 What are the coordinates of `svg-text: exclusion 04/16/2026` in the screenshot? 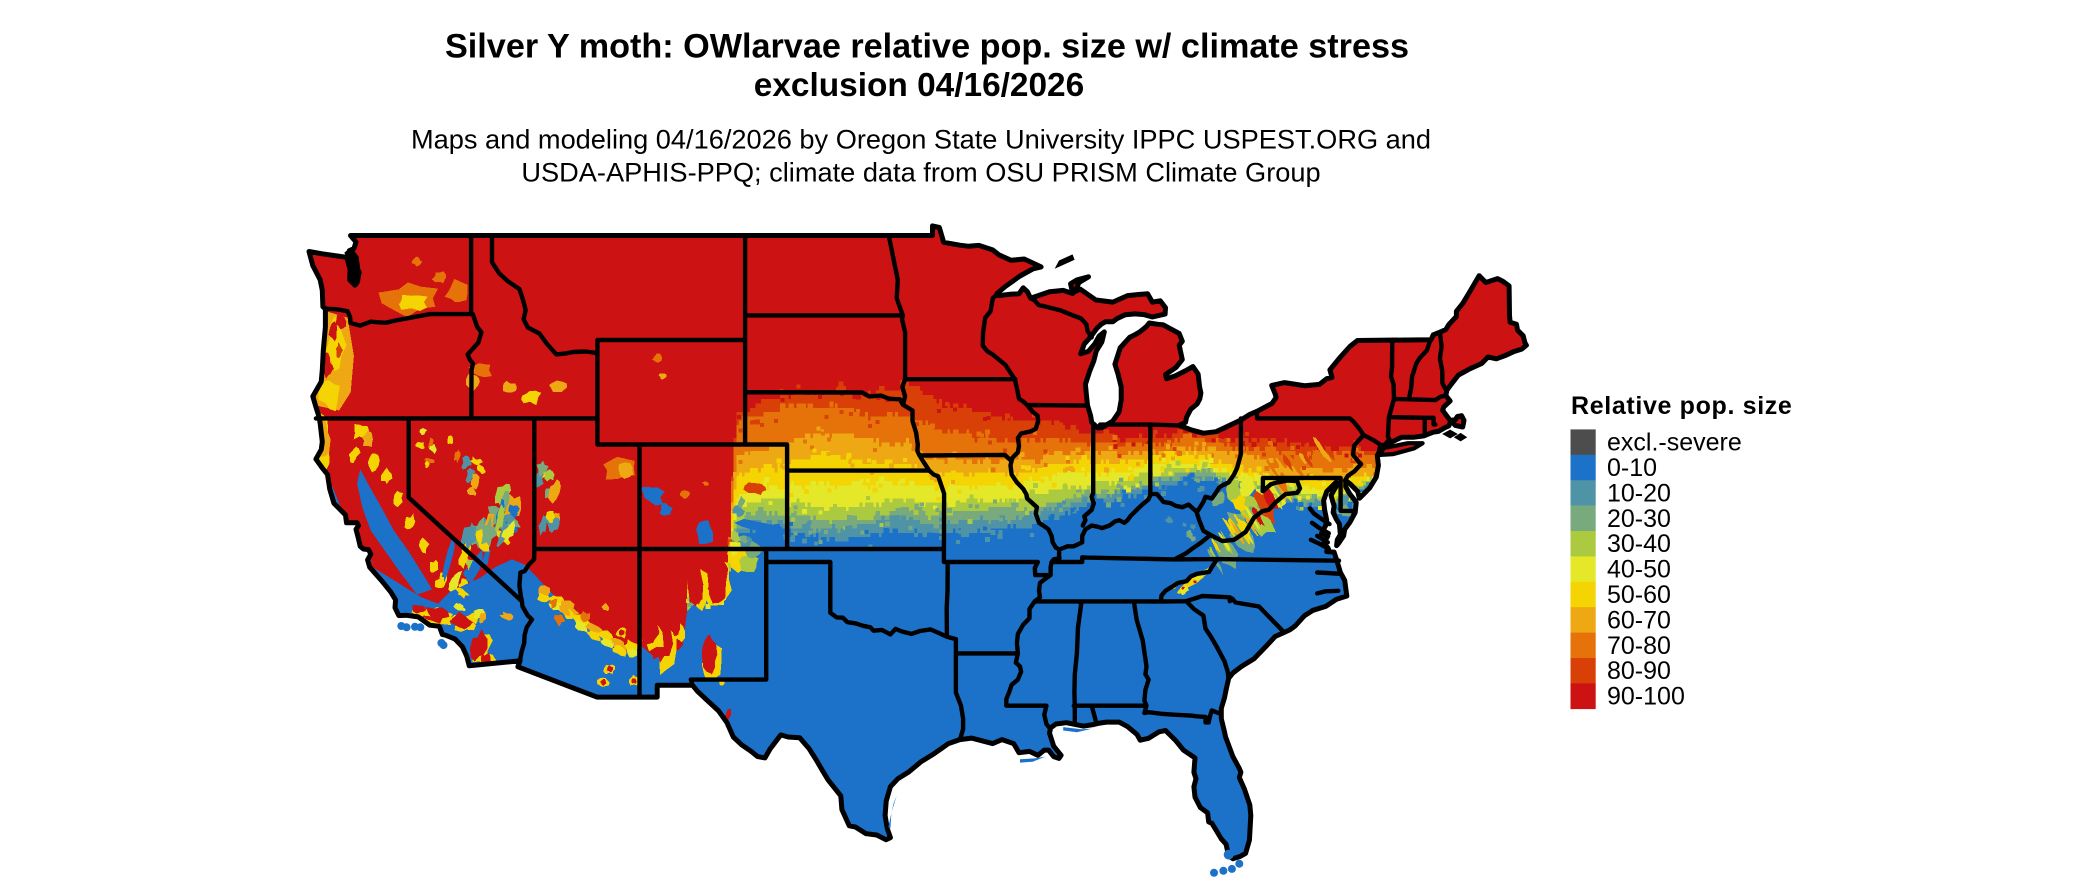 It's located at (919, 85).